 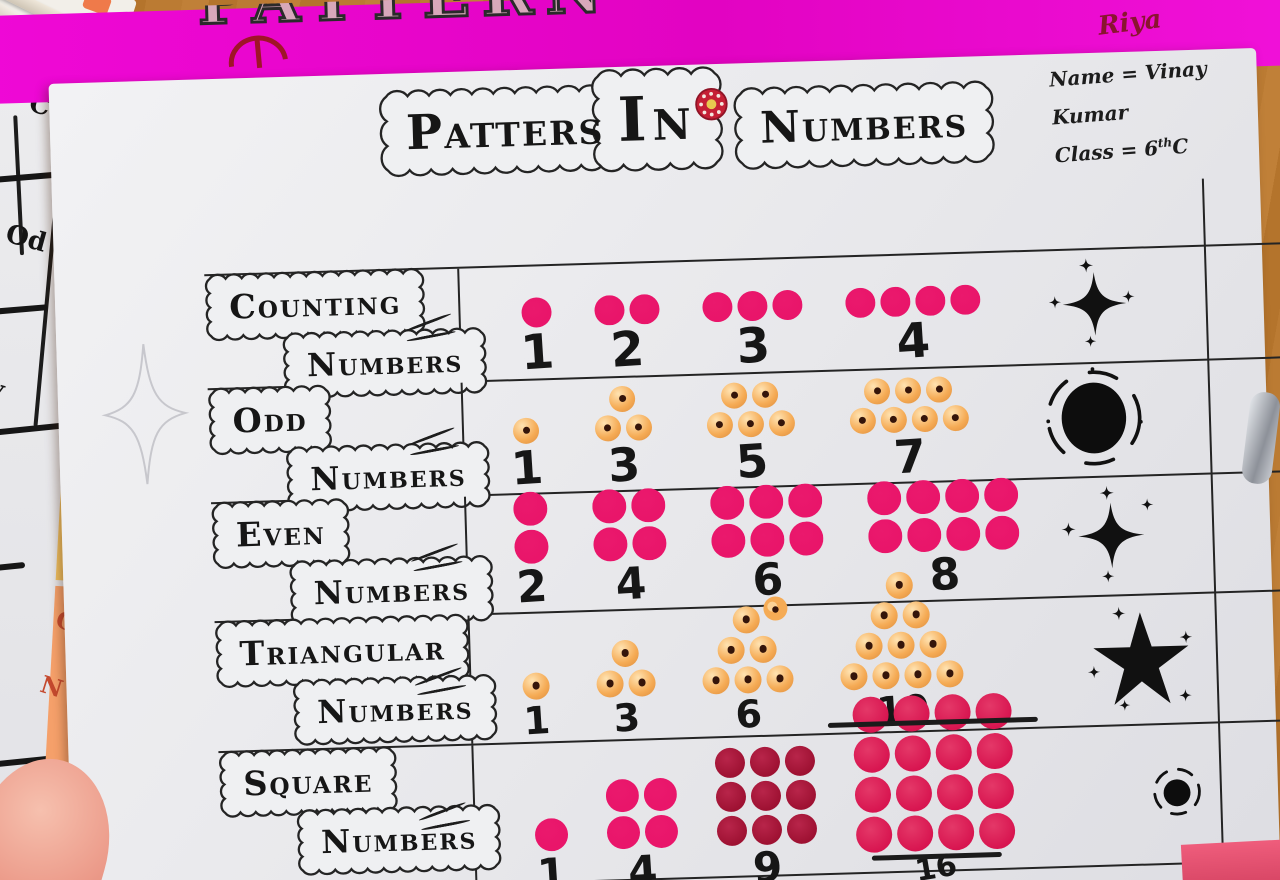 I want to click on group-number: 1, so click(x=537, y=720).